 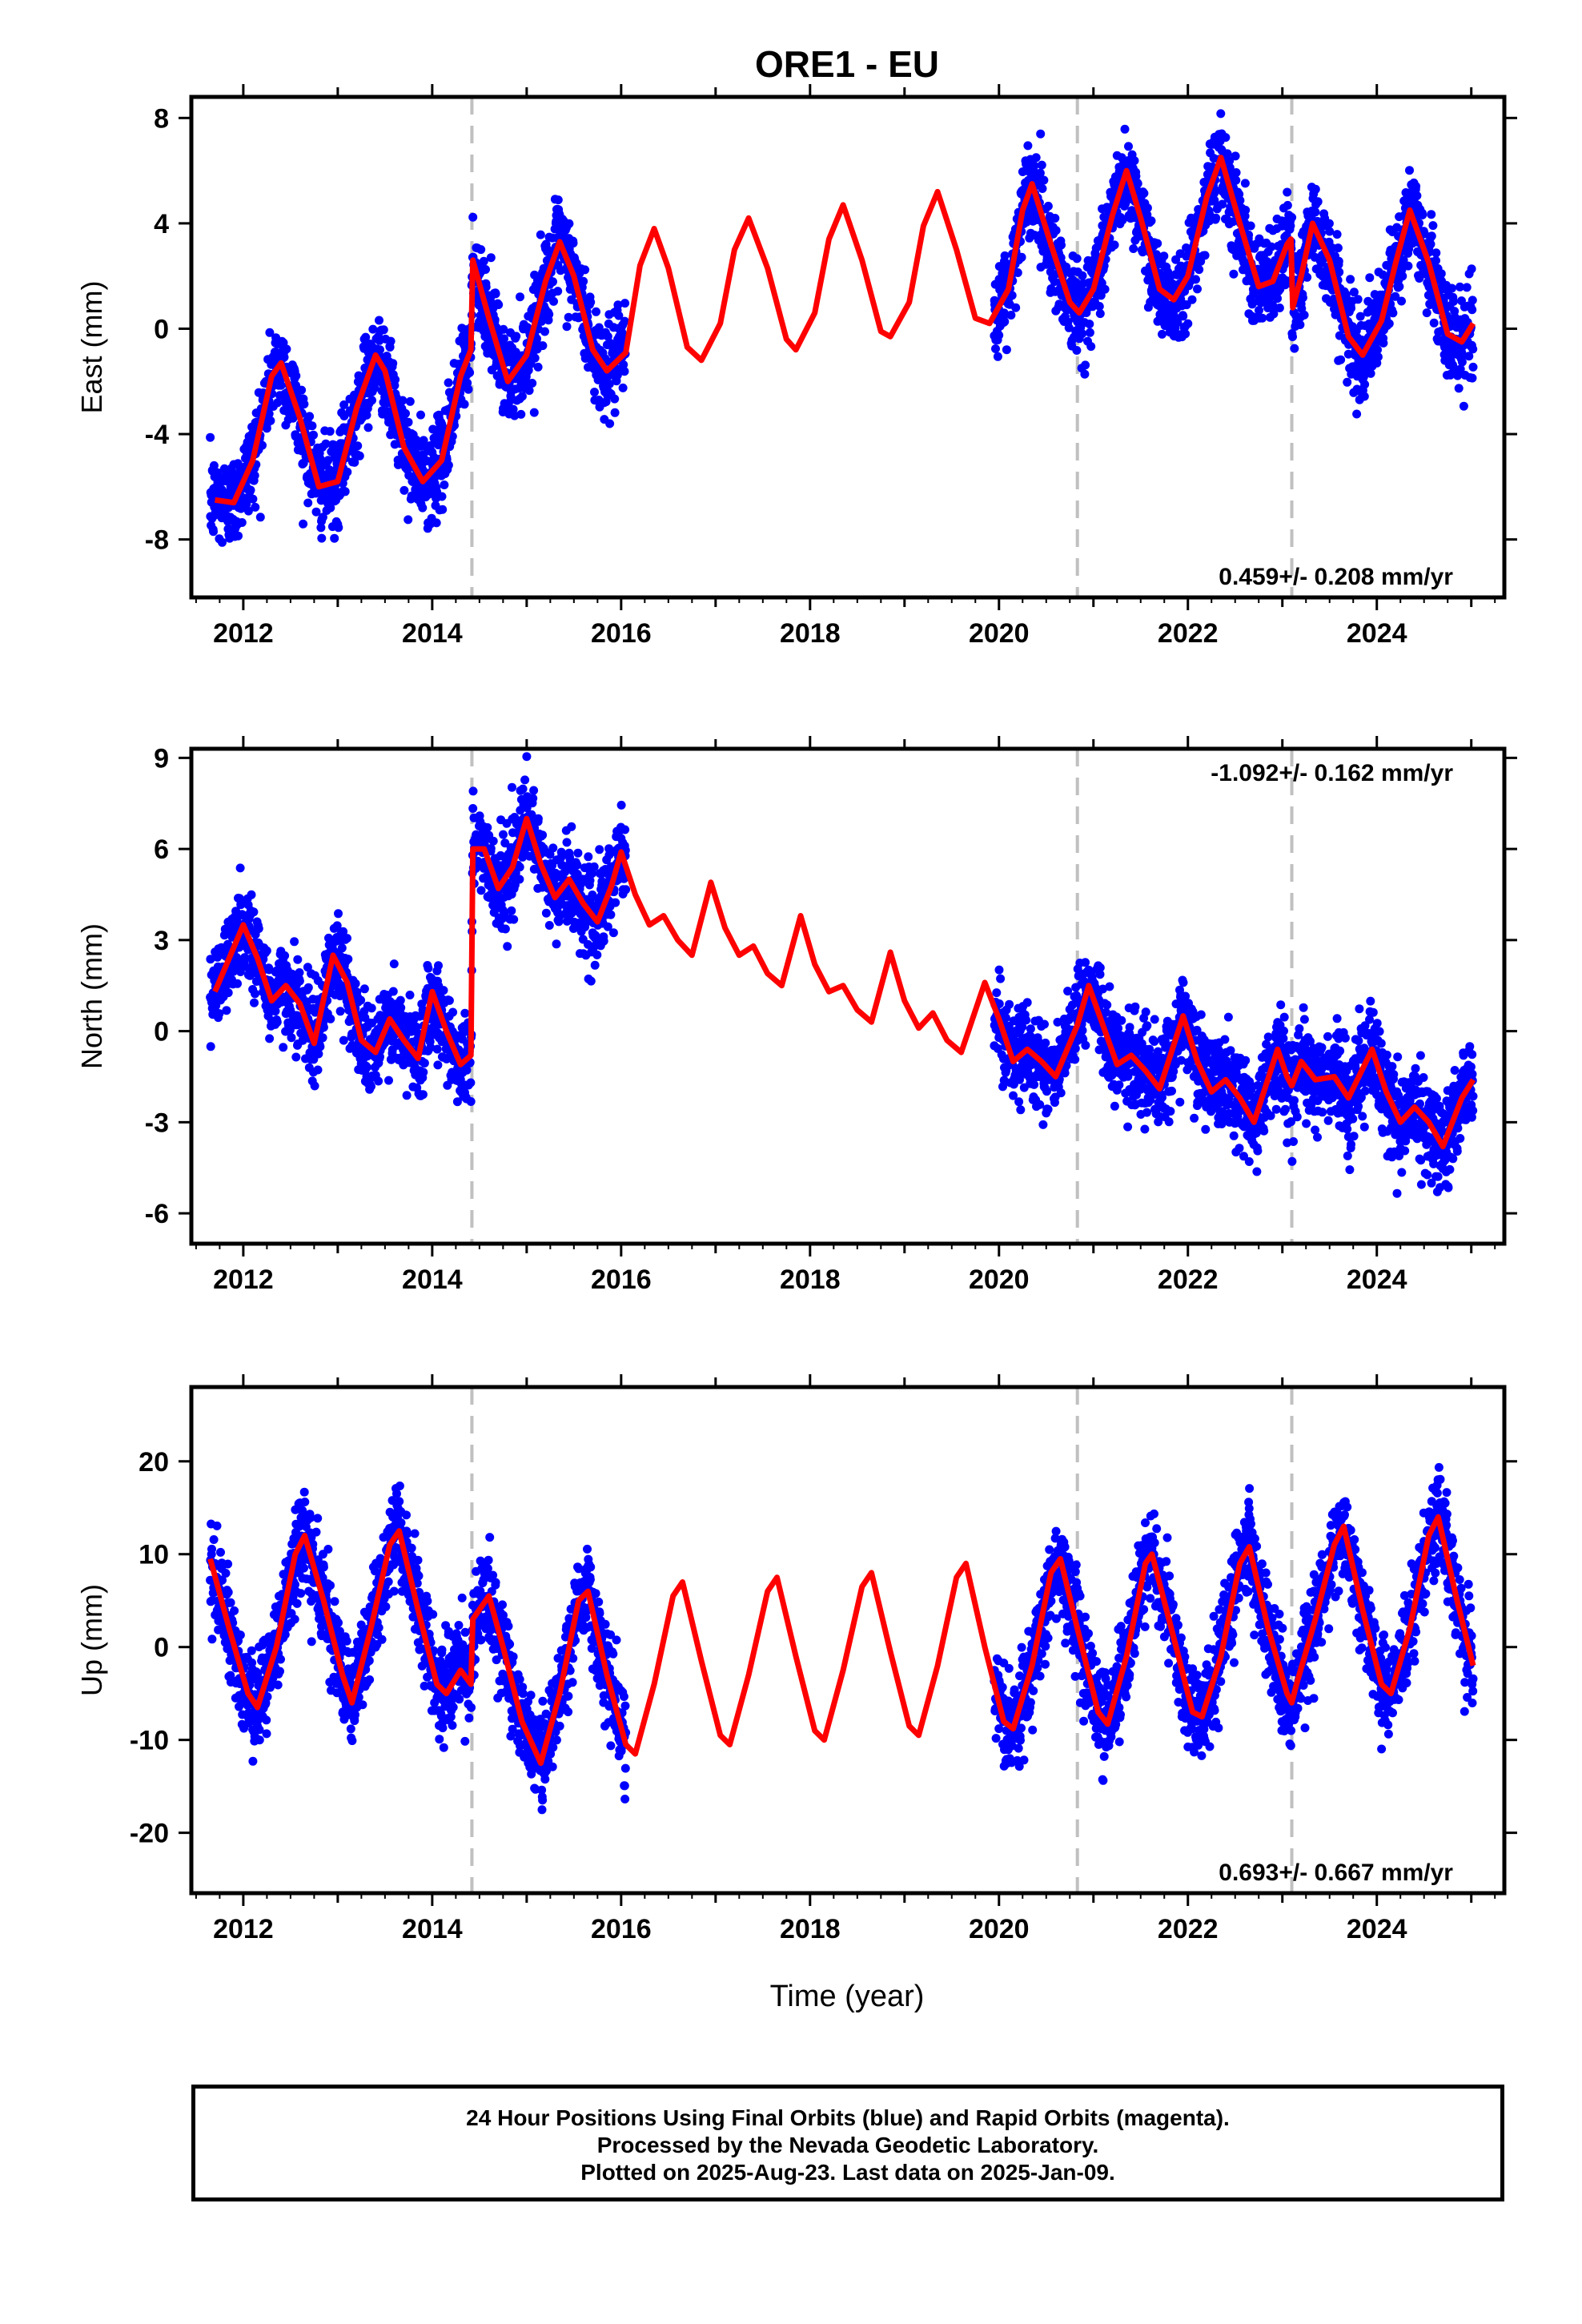 I want to click on x-tick-label: 2012, so click(x=243, y=633).